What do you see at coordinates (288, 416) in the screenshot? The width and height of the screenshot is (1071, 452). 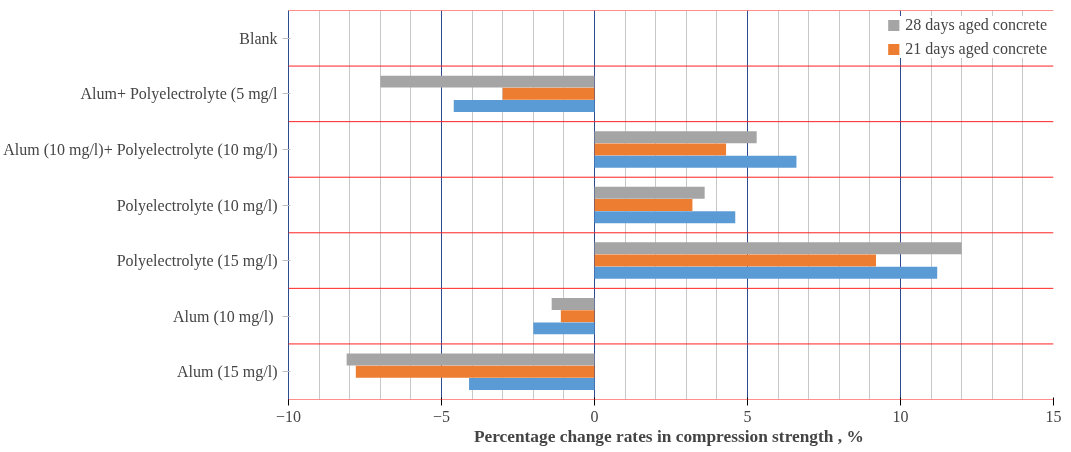 I see `x-tick-label: −10` at bounding box center [288, 416].